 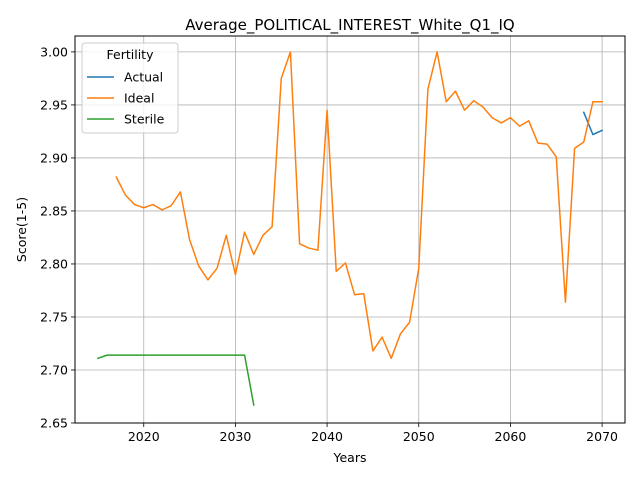 I want to click on x-tick-label: 2030, so click(x=236, y=436).